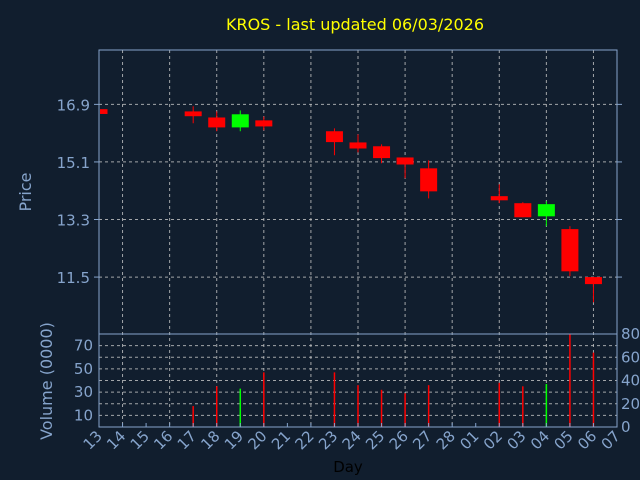 The image size is (640, 480). Describe the element at coordinates (399, 440) in the screenshot. I see `day-tick-label: 26` at that location.